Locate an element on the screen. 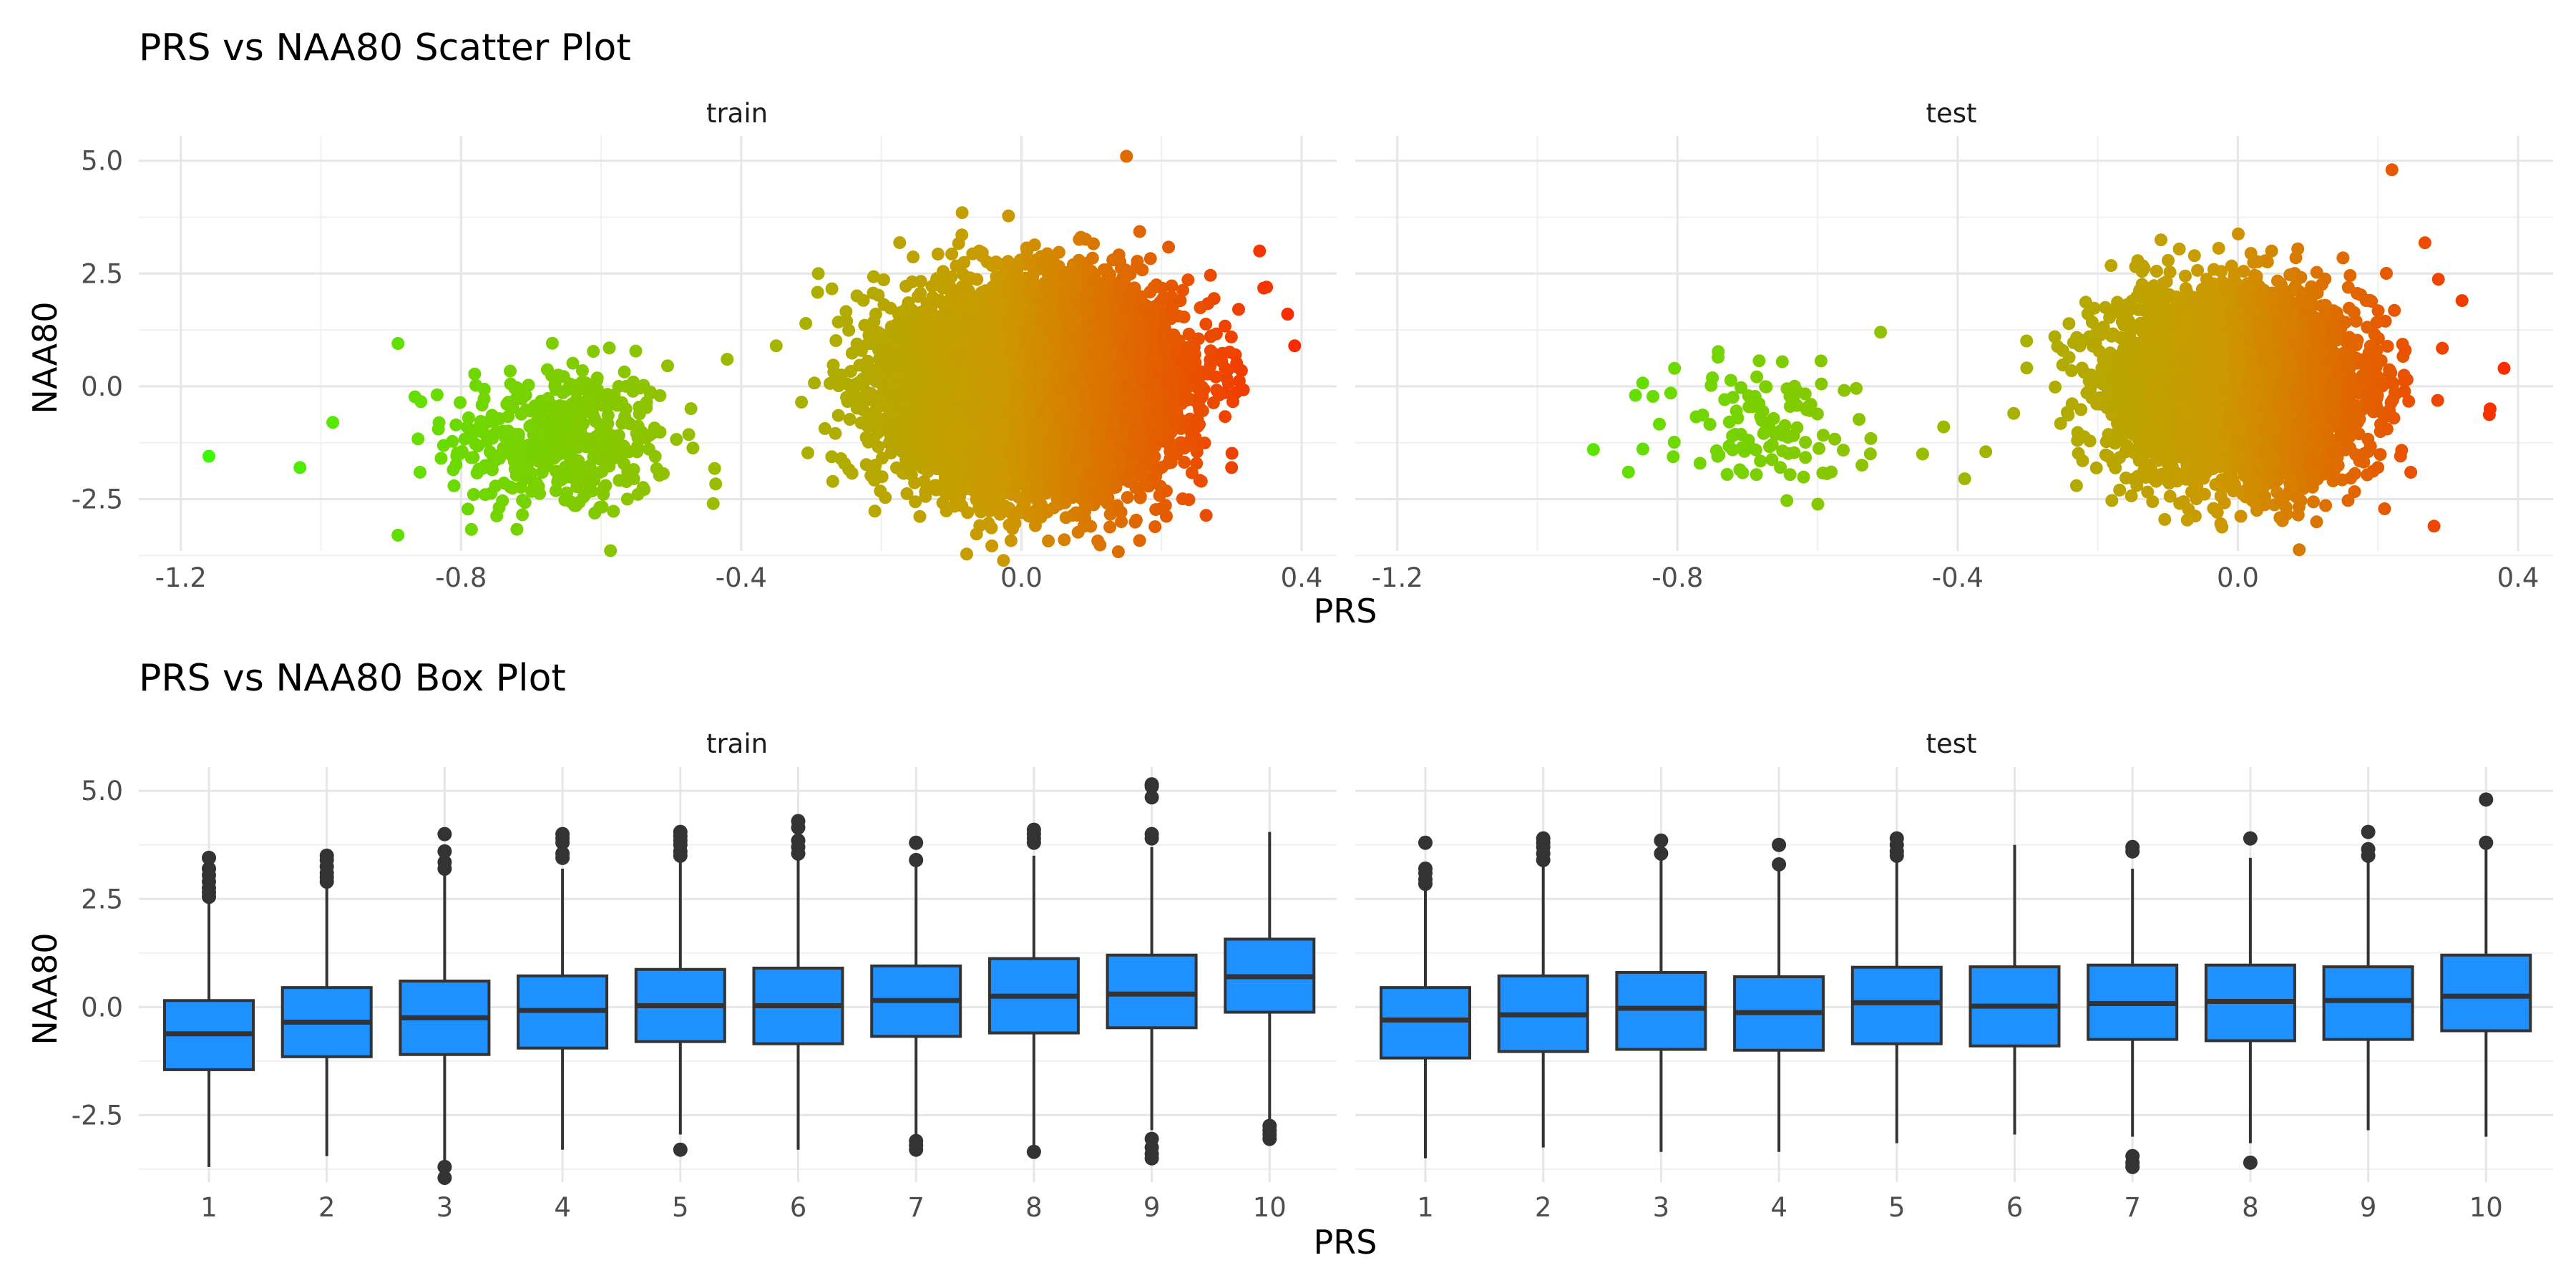 The width and height of the screenshot is (2576, 1288). scatter-strip-label-train: train is located at coordinates (737, 113).